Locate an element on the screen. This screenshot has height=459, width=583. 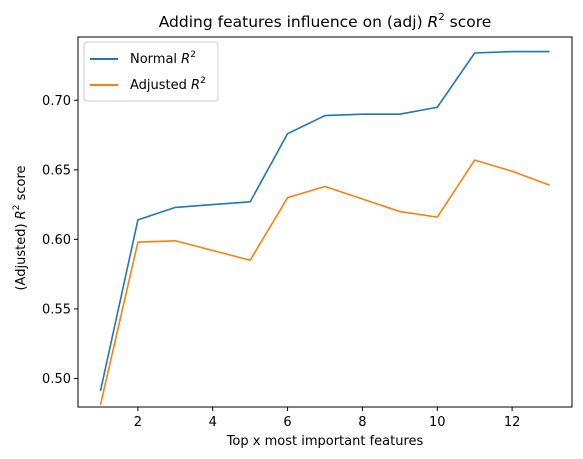
legend-frame is located at coordinates (151, 71).